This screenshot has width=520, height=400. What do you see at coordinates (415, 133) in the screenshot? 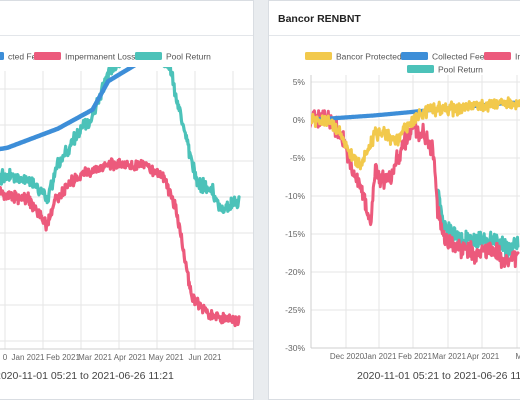
I see `series-line-bancor-protected` at bounding box center [415, 133].